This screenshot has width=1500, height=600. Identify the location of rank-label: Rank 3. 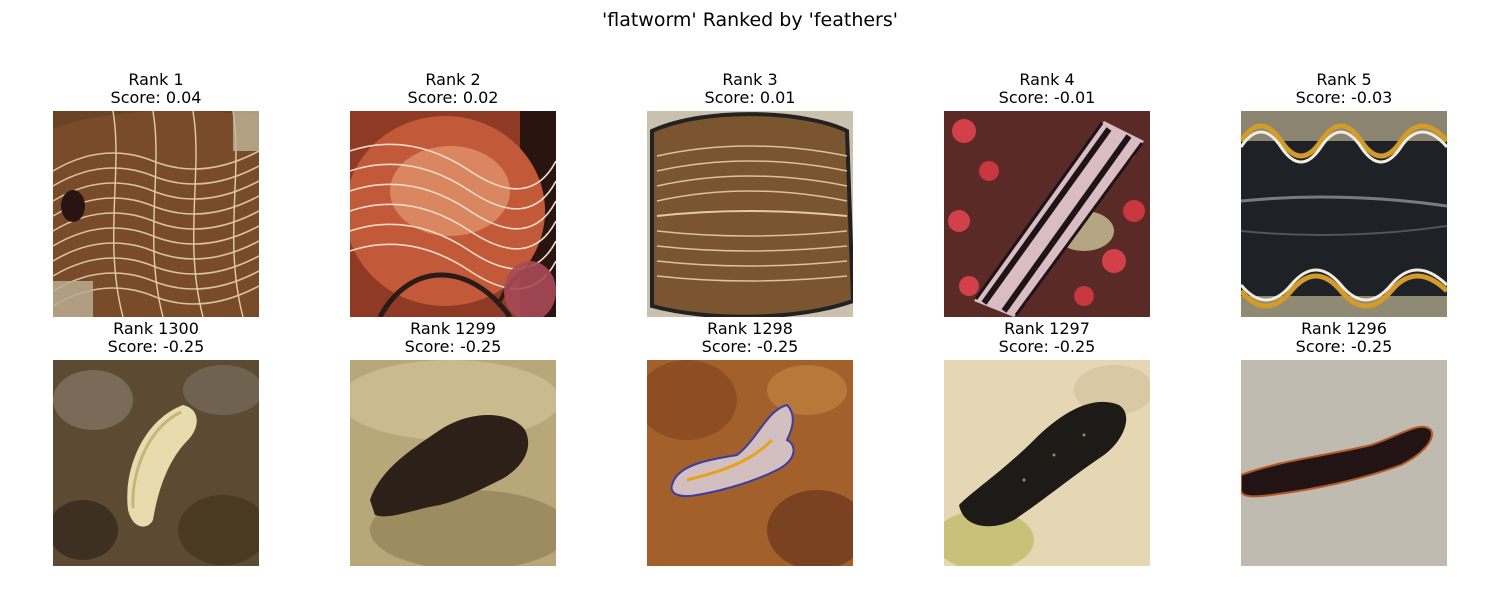
(750, 79).